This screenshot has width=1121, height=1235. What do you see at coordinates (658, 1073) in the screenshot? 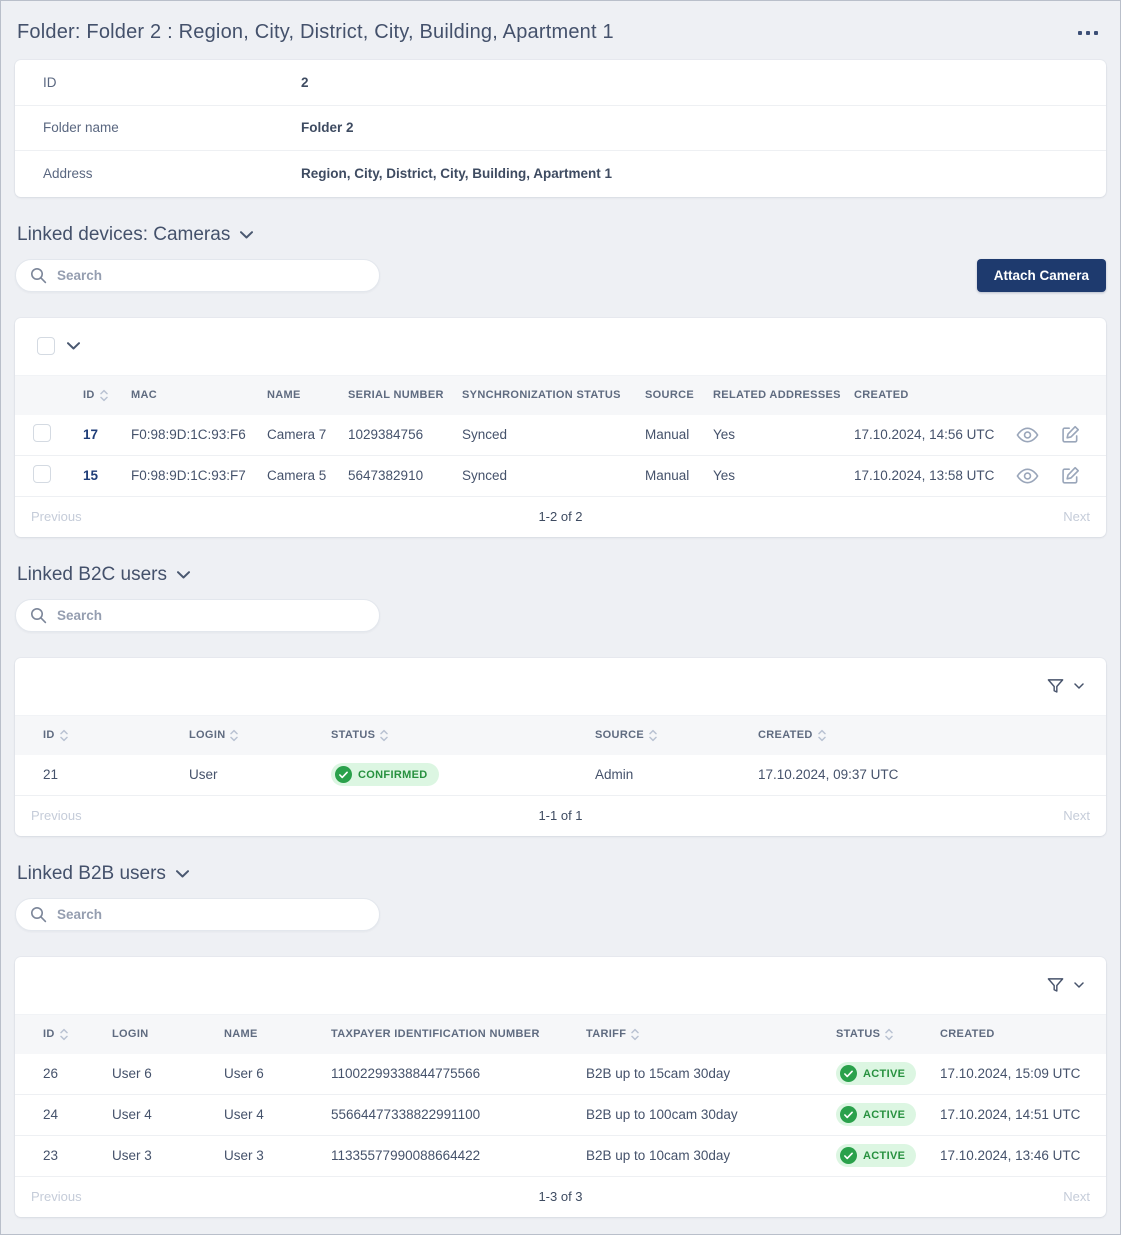
I see `user-tariff: B2B up to 15cam 30day` at bounding box center [658, 1073].